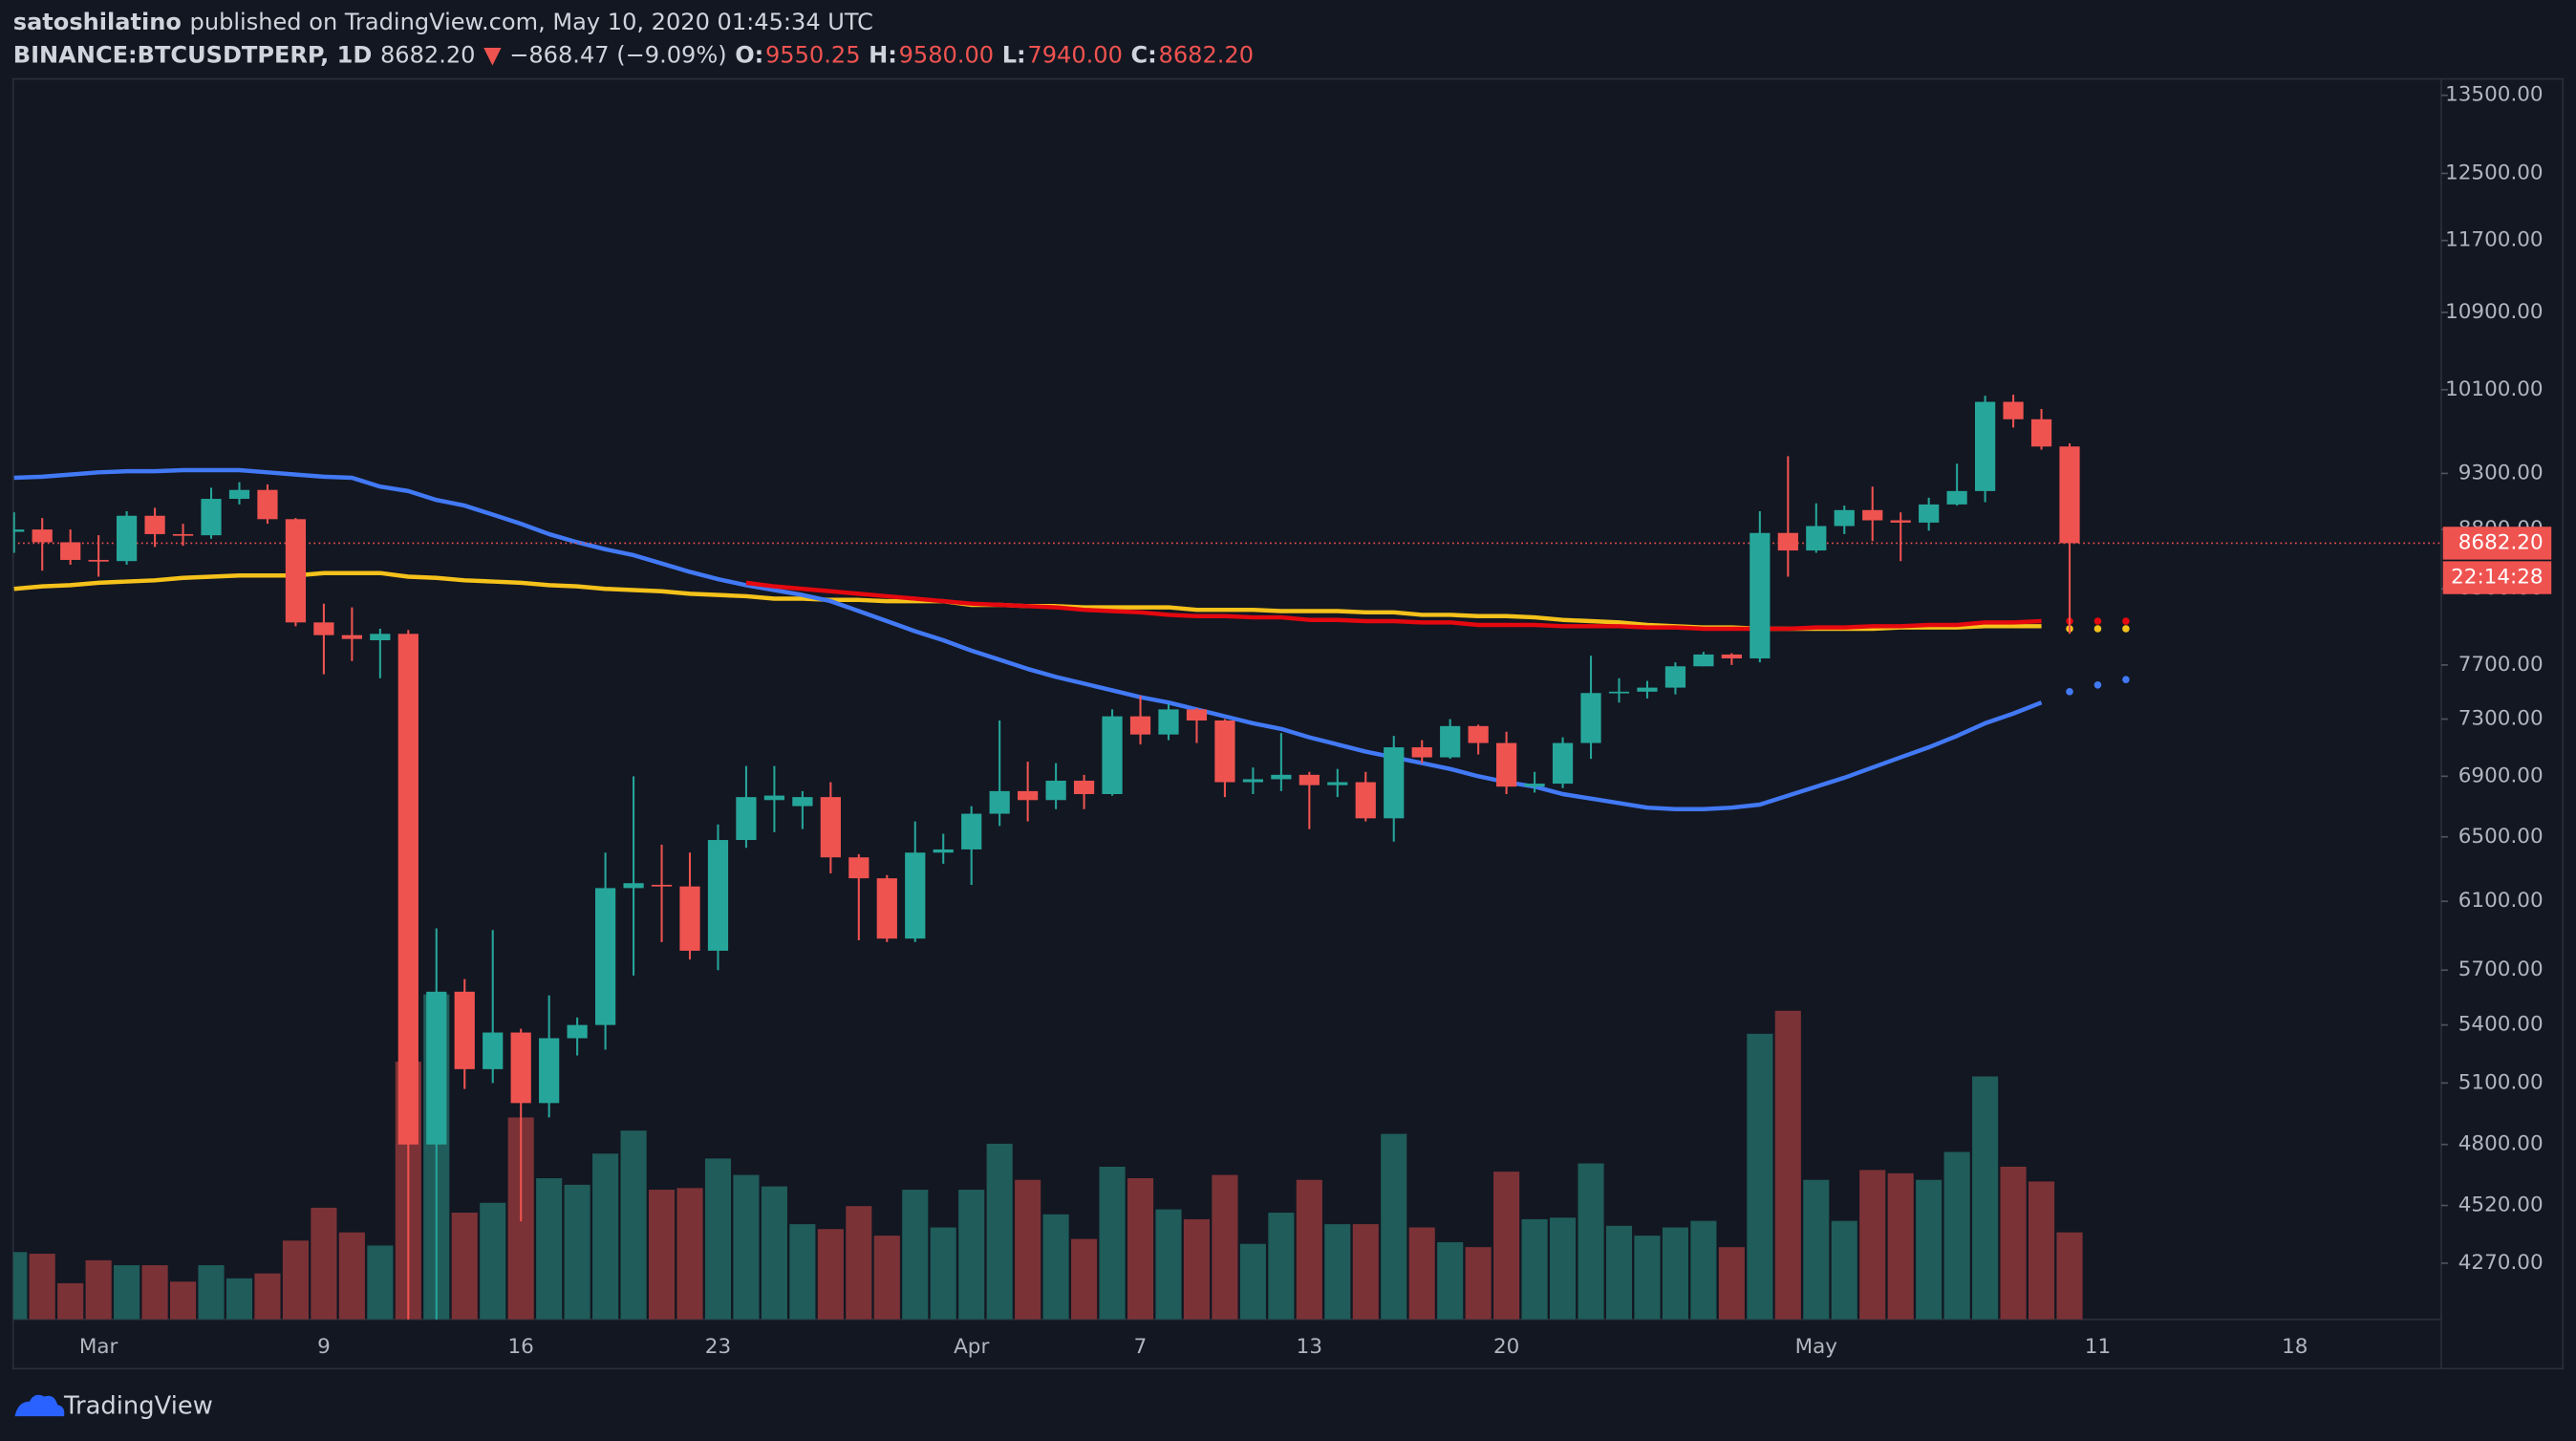 This screenshot has width=2576, height=1441. Describe the element at coordinates (2501, 776) in the screenshot. I see `y-tick-label: 6900.00` at that location.